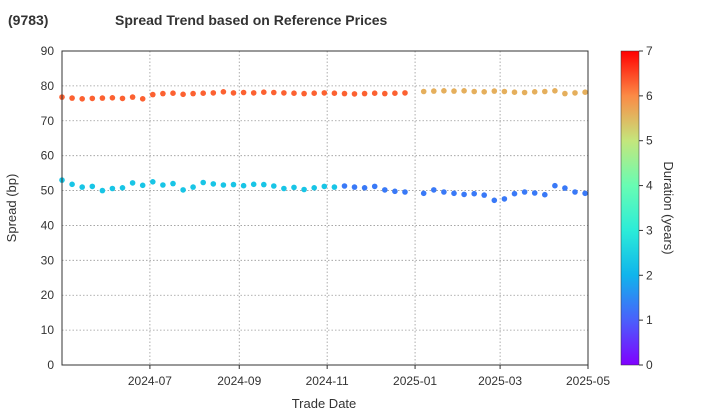 The height and width of the screenshot is (420, 720). Describe the element at coordinates (649, 230) in the screenshot. I see `colorbar-tick-label: 3` at that location.